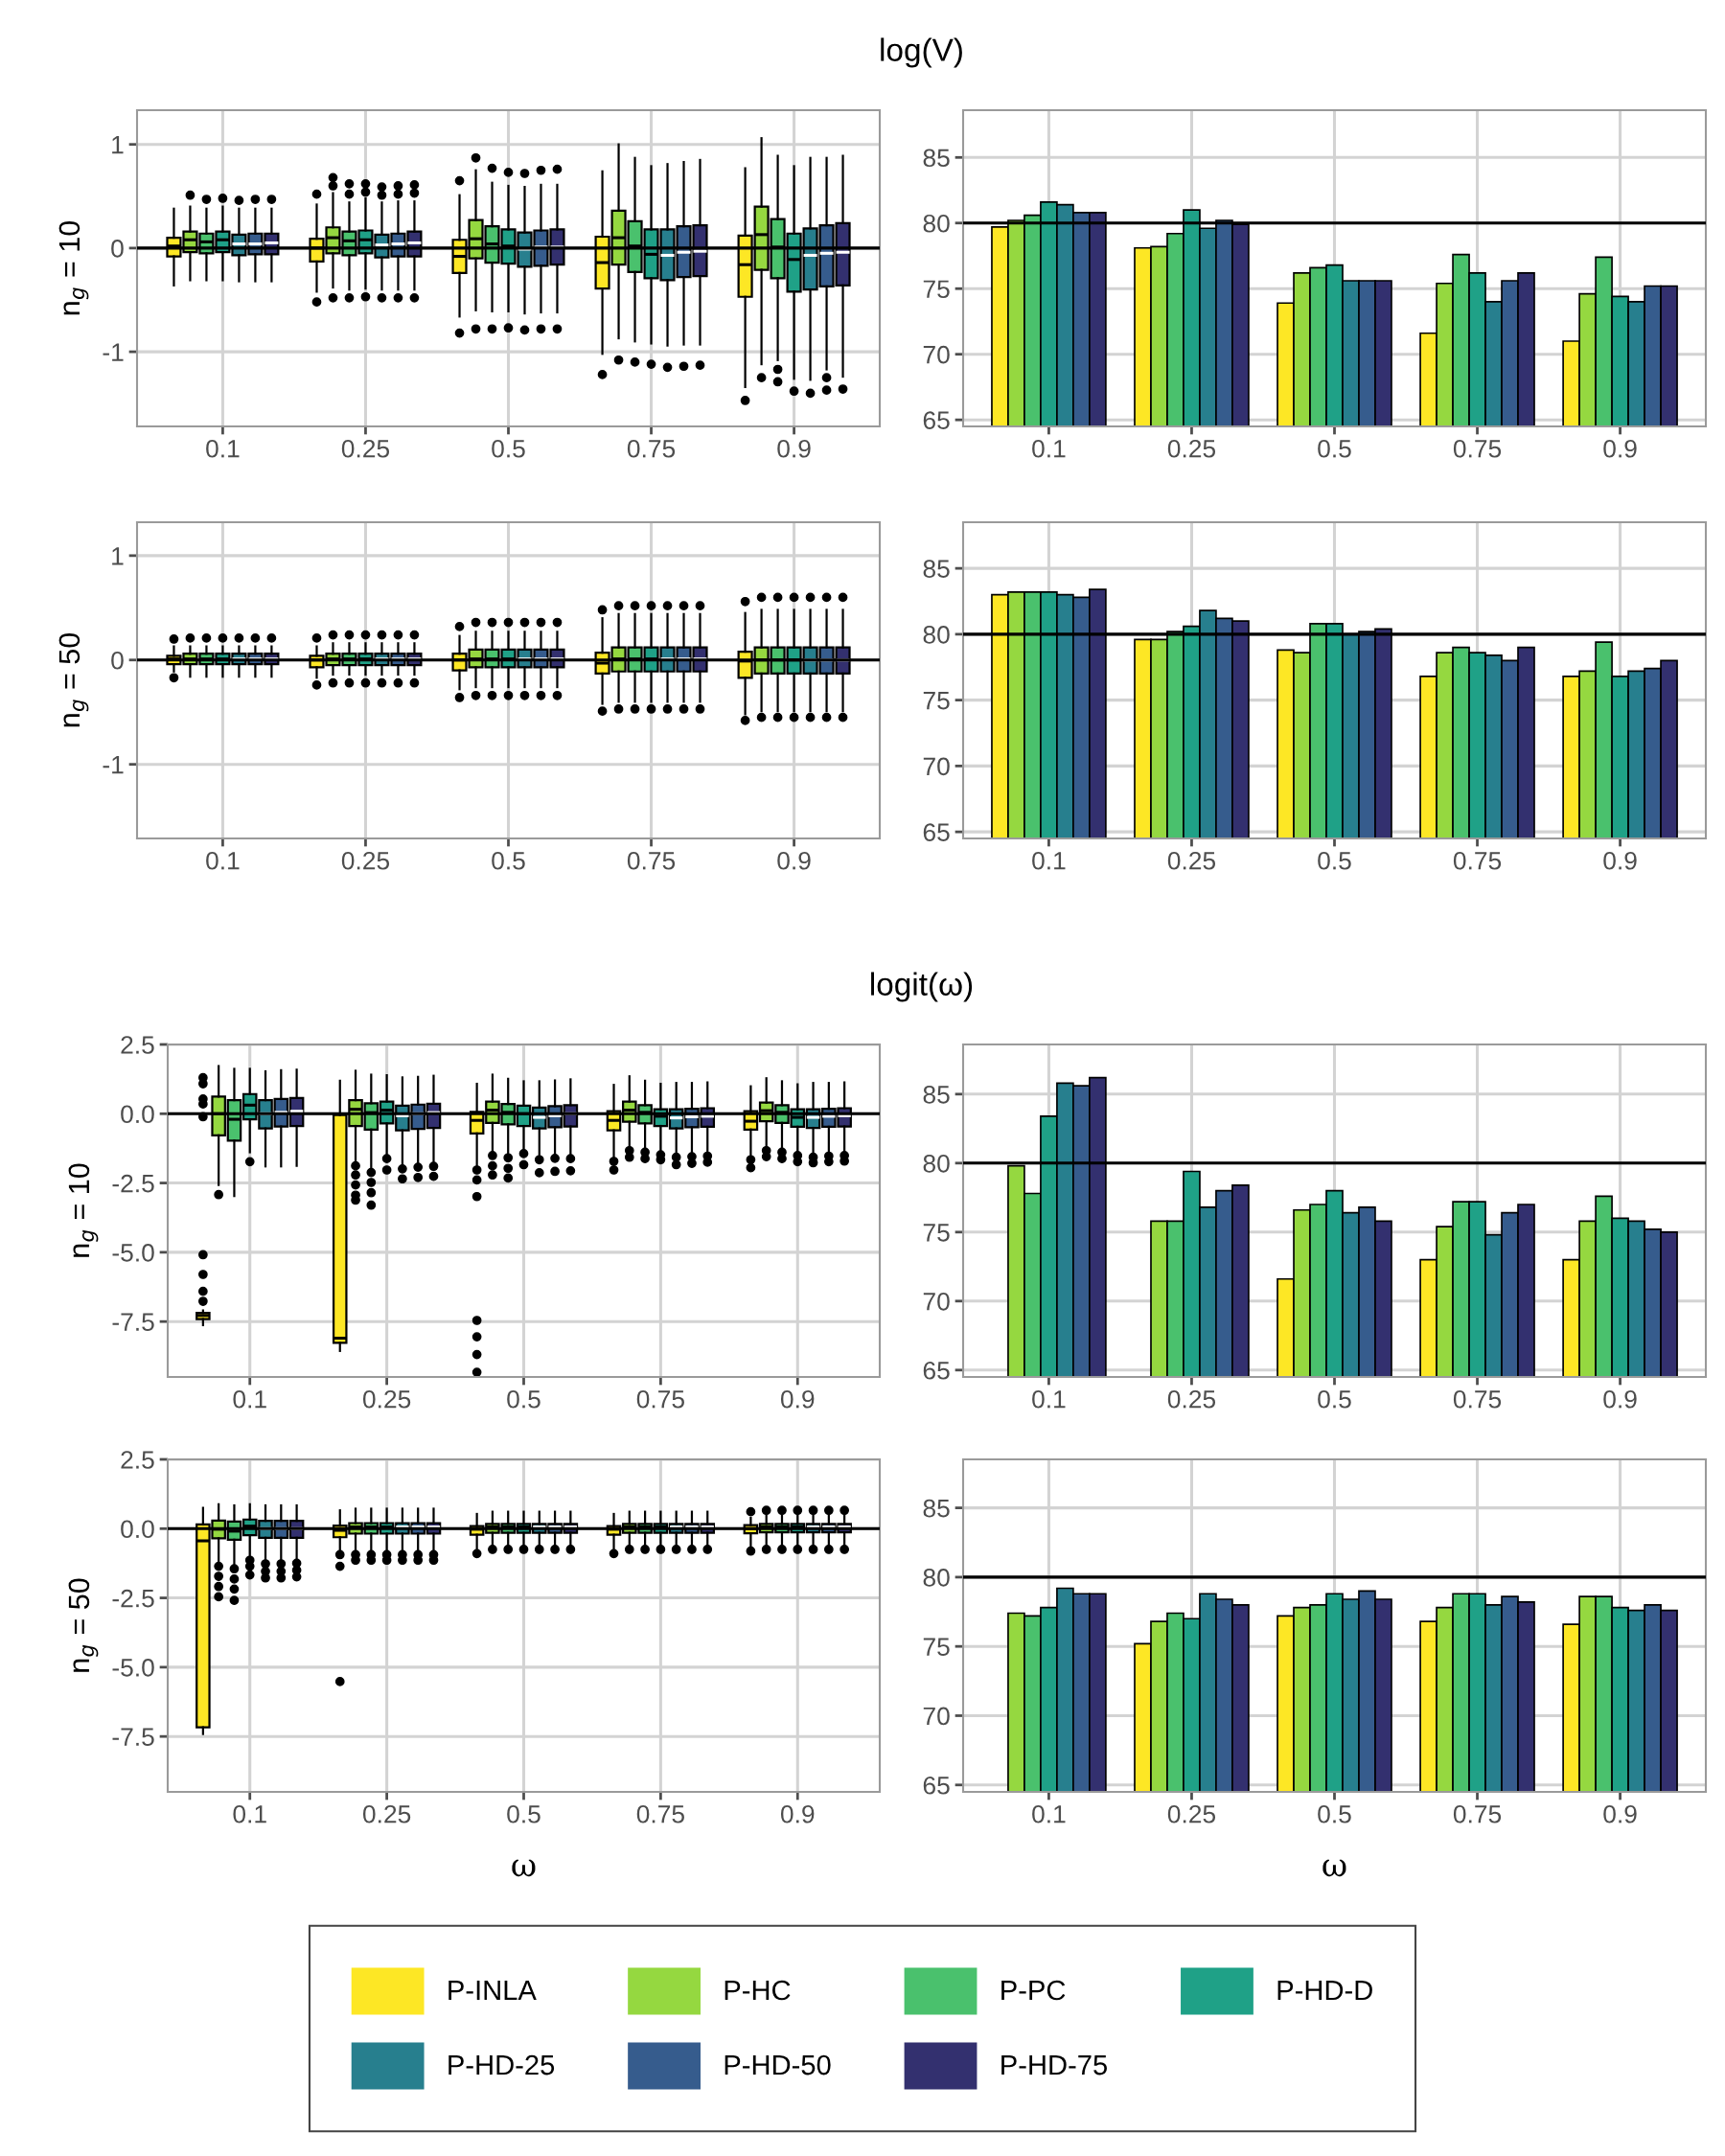  Describe the element at coordinates (1033, 1990) in the screenshot. I see `legend-label: P-PC` at that location.